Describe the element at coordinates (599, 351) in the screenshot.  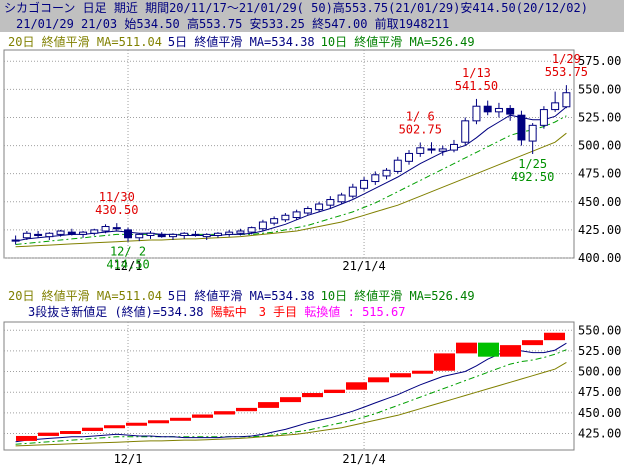
I see `sub-y-tick-label: 525.00` at that location.